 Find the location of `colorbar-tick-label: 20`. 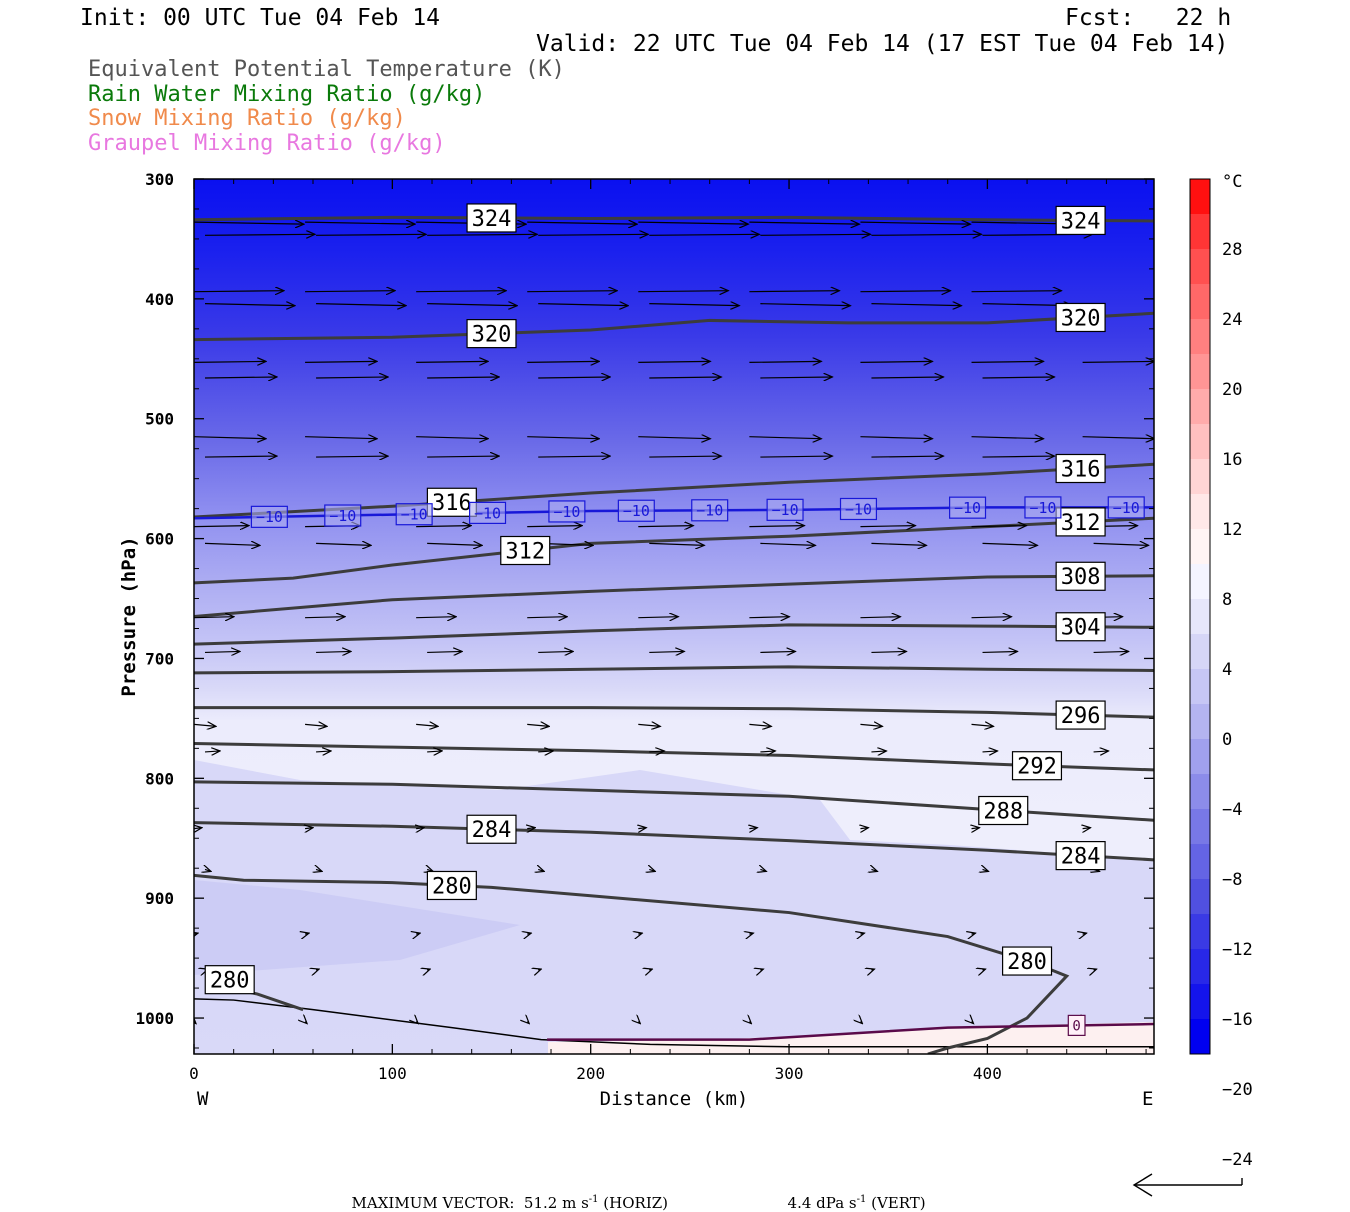

colorbar-tick-label: 20 is located at coordinates (1232, 390).